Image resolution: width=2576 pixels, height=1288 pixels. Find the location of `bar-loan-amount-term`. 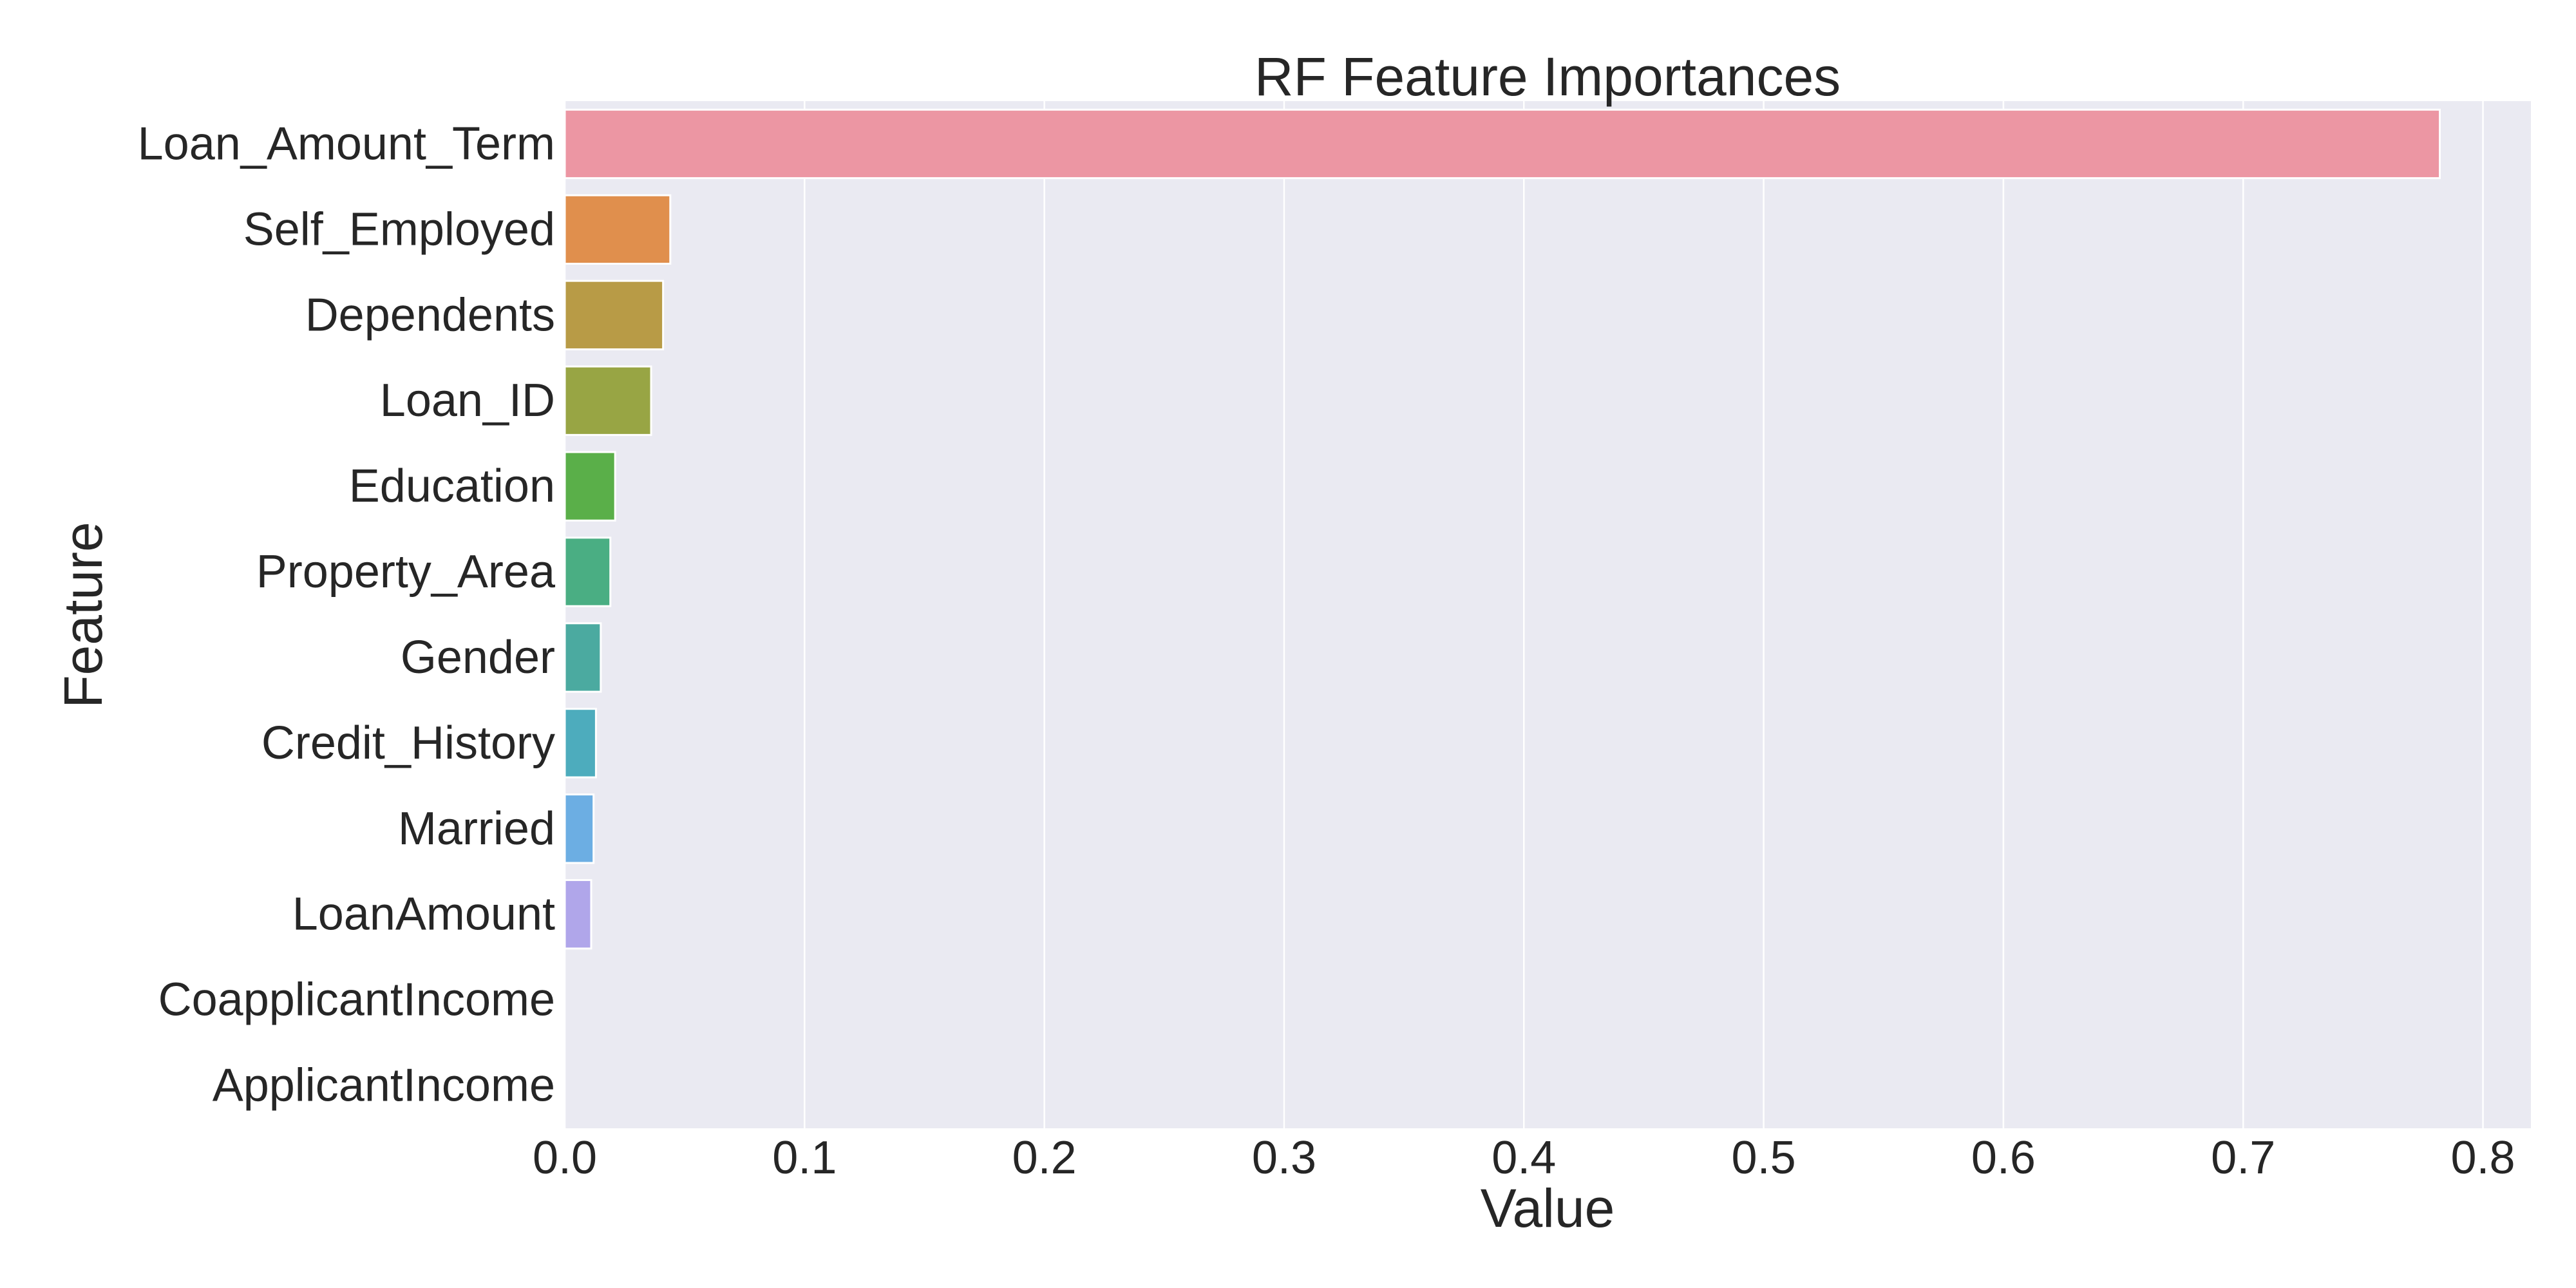

bar-loan-amount-term is located at coordinates (1502, 144).